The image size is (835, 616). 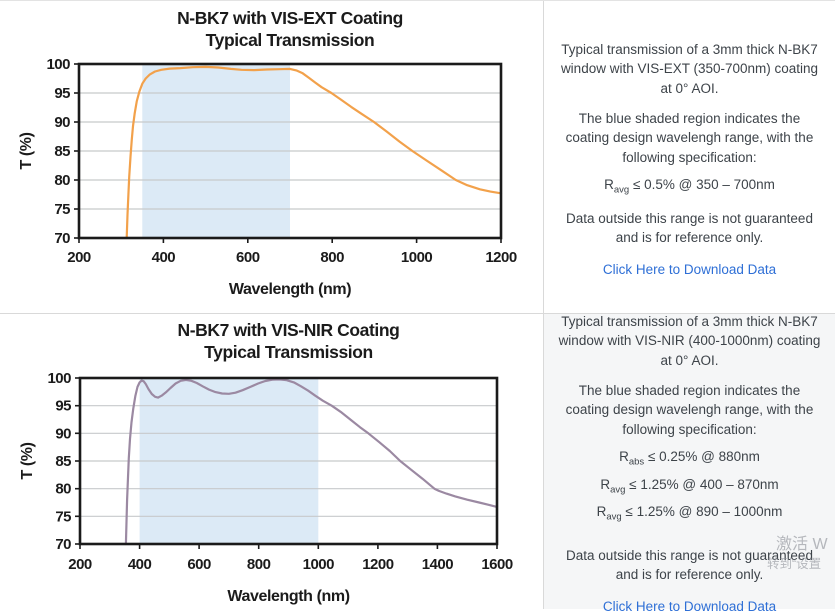 What do you see at coordinates (702, 511) in the screenshot?
I see `spec-value: ≤ 1.25% @ 890 – 1000nm` at bounding box center [702, 511].